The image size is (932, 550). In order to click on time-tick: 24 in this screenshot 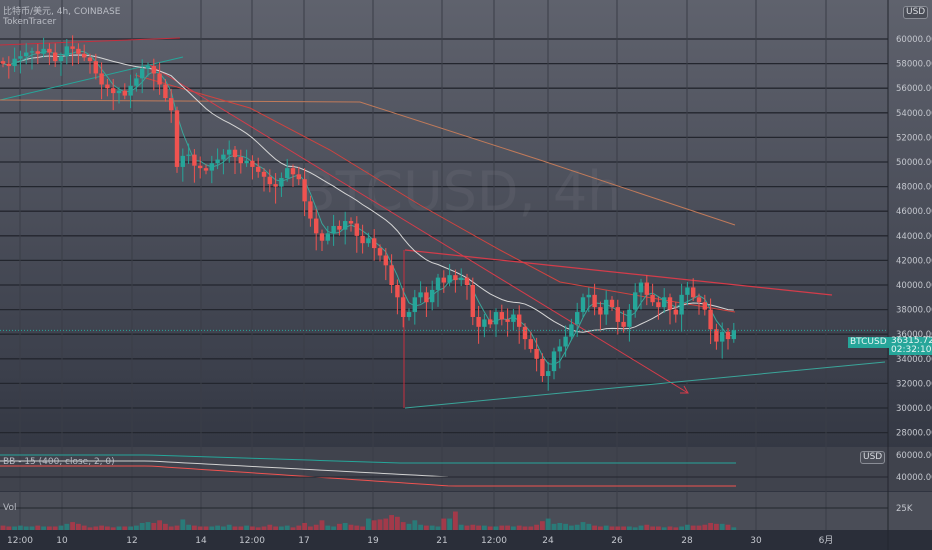, I will do `click(548, 541)`.